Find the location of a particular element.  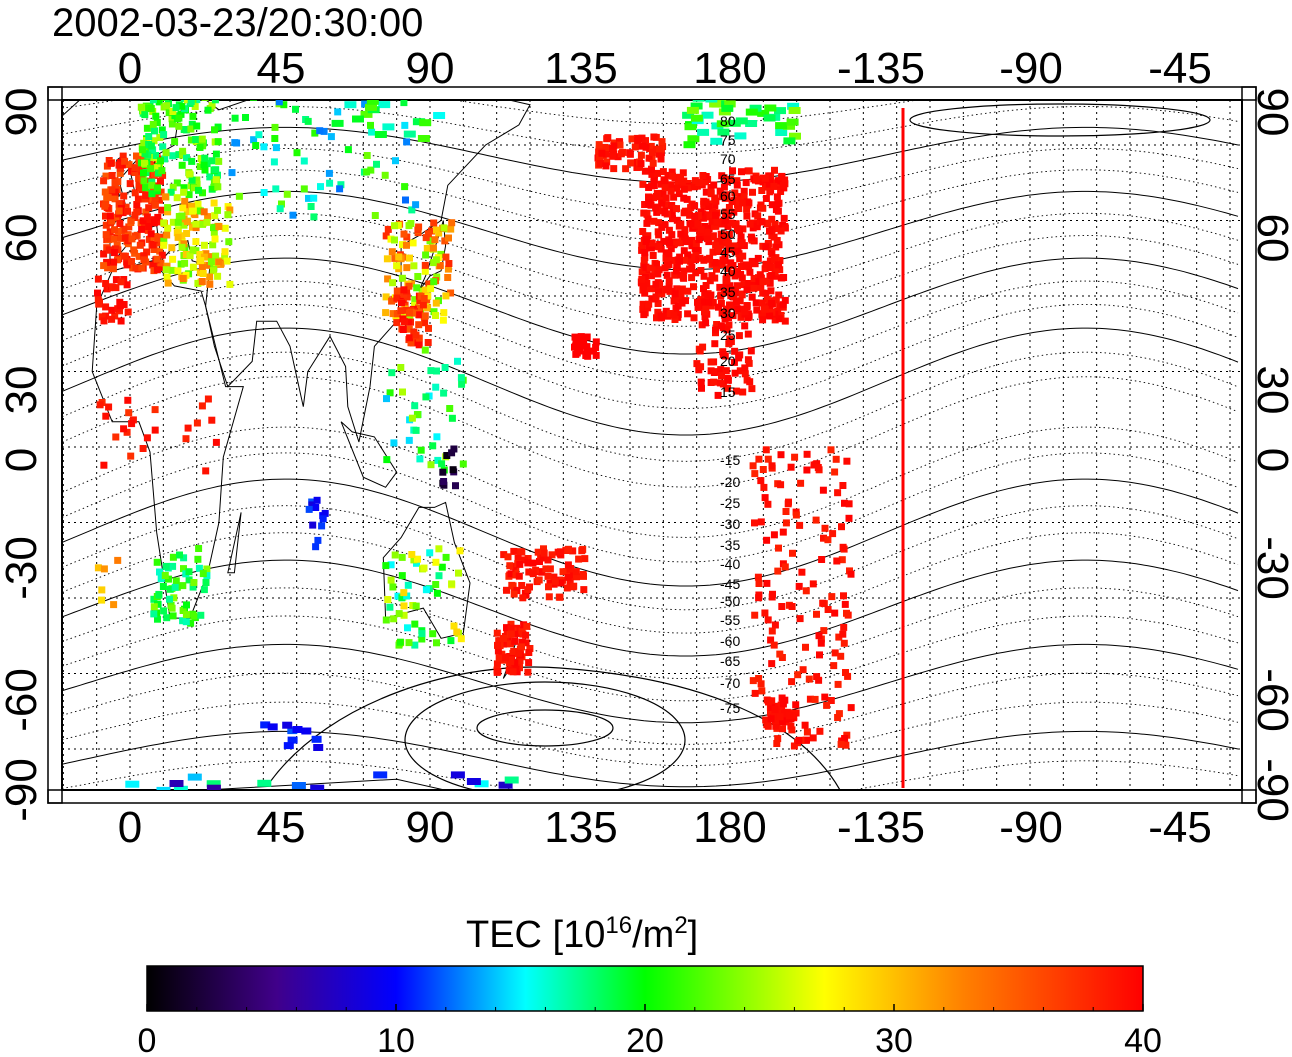

axis-tick-label: -90 is located at coordinates (23, 790).